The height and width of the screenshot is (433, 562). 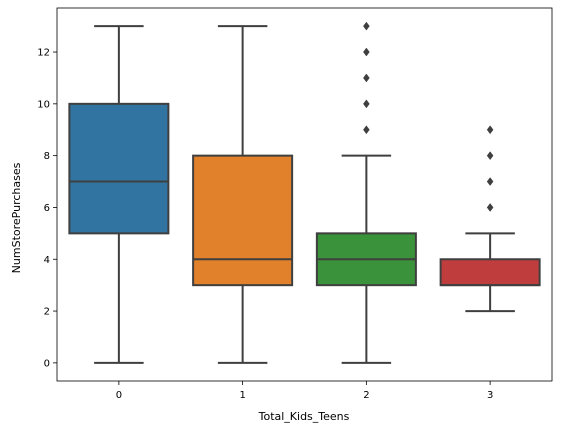 I want to click on y-tick-label: 0, so click(x=47, y=363).